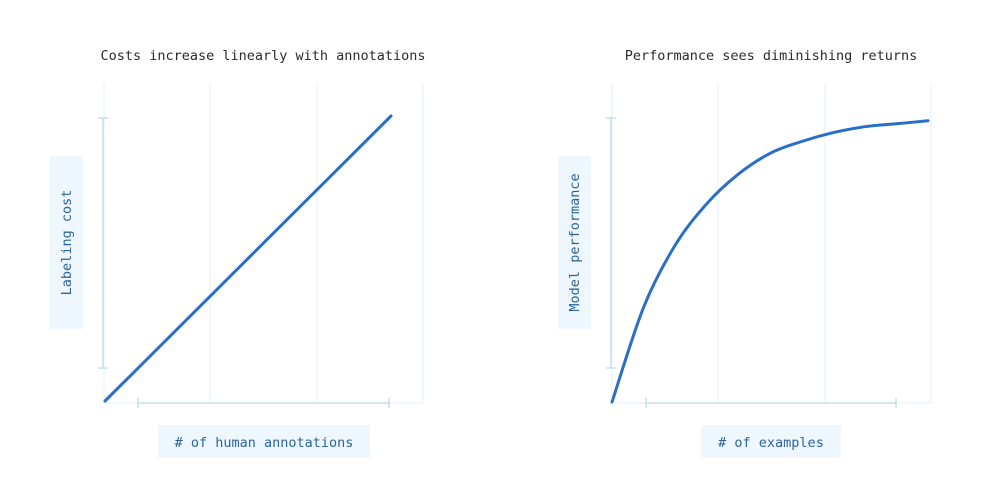 This screenshot has height=500, width=1000. What do you see at coordinates (103, 243) in the screenshot?
I see `chart-left-y-bracket` at bounding box center [103, 243].